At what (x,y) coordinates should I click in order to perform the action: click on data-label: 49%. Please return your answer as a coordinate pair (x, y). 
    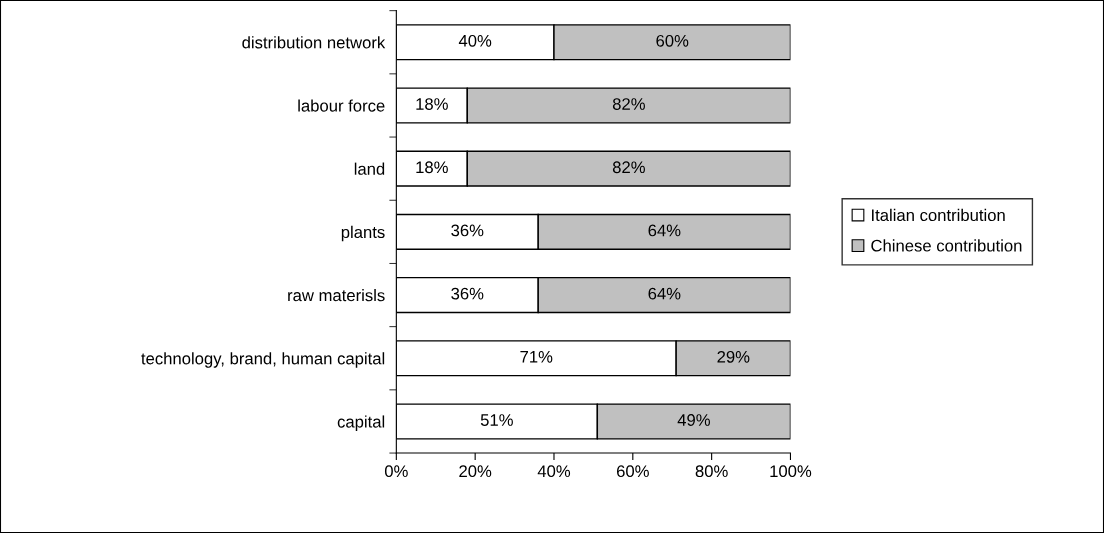
    Looking at the image, I should click on (693, 420).